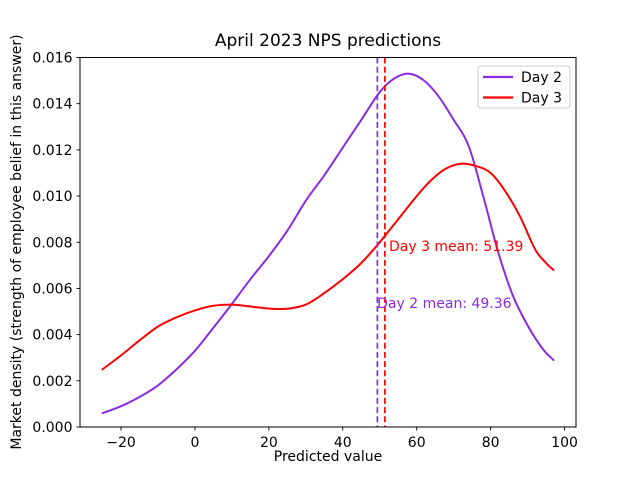  Describe the element at coordinates (194, 443) in the screenshot. I see `x-tick-label: 0` at that location.